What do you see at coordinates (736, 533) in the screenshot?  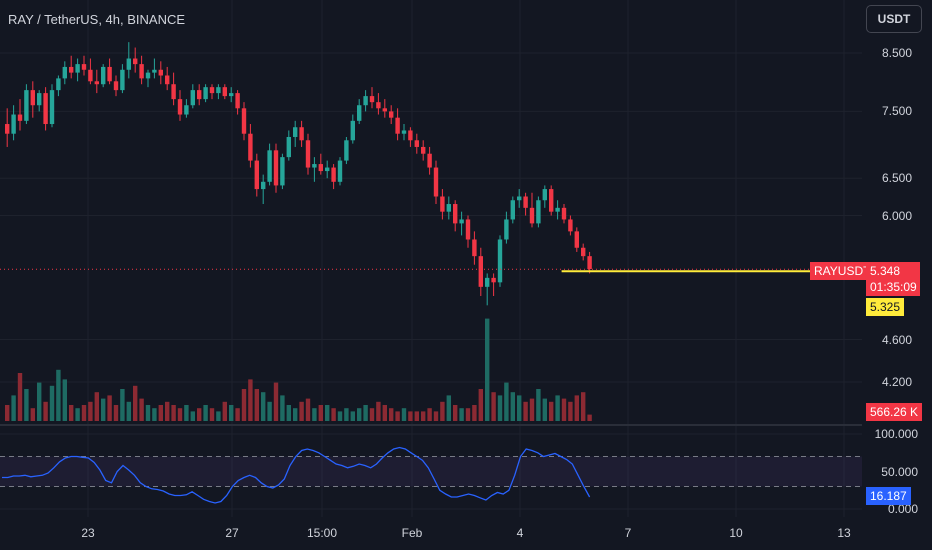 I see `time-axis-label: 10` at bounding box center [736, 533].